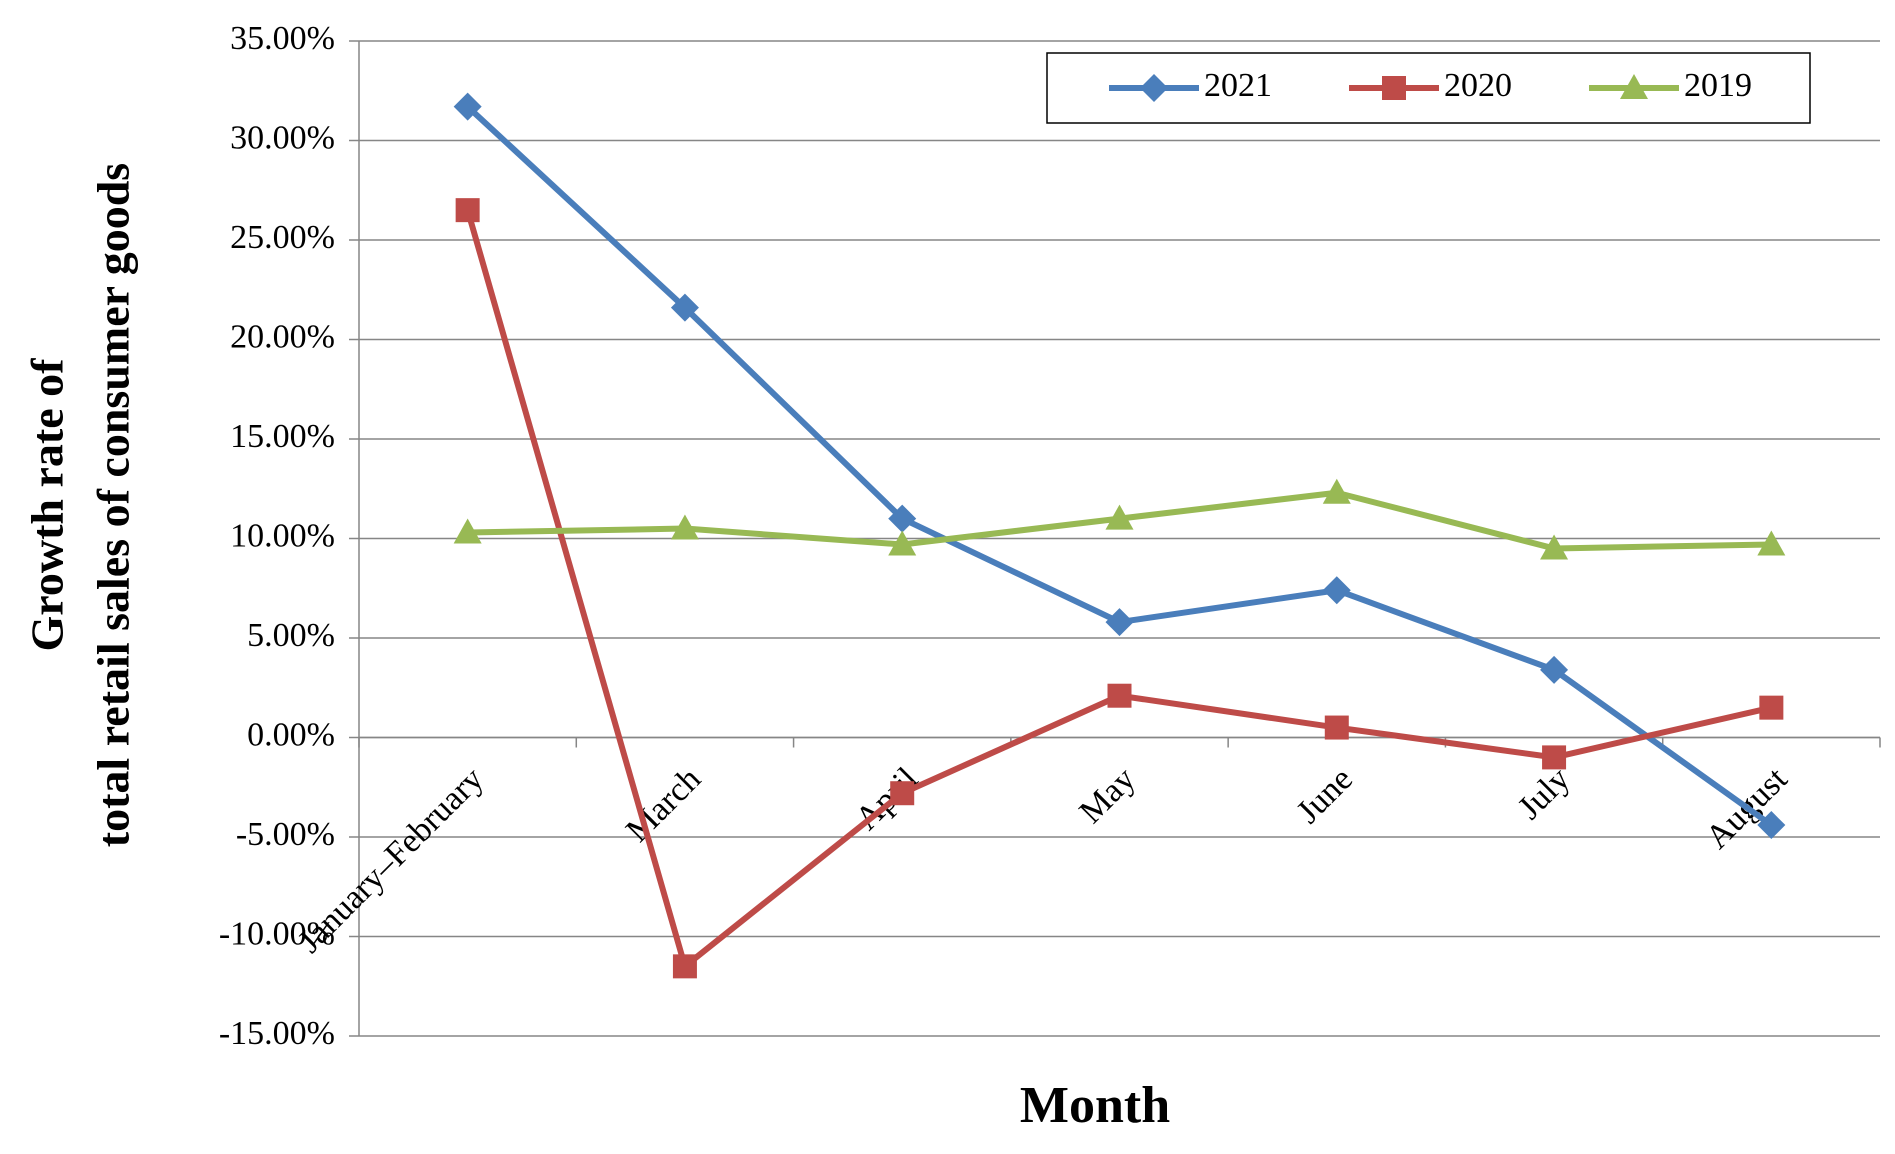  Describe the element at coordinates (391, 861) in the screenshot. I see `x-tick-label: January–February` at that location.